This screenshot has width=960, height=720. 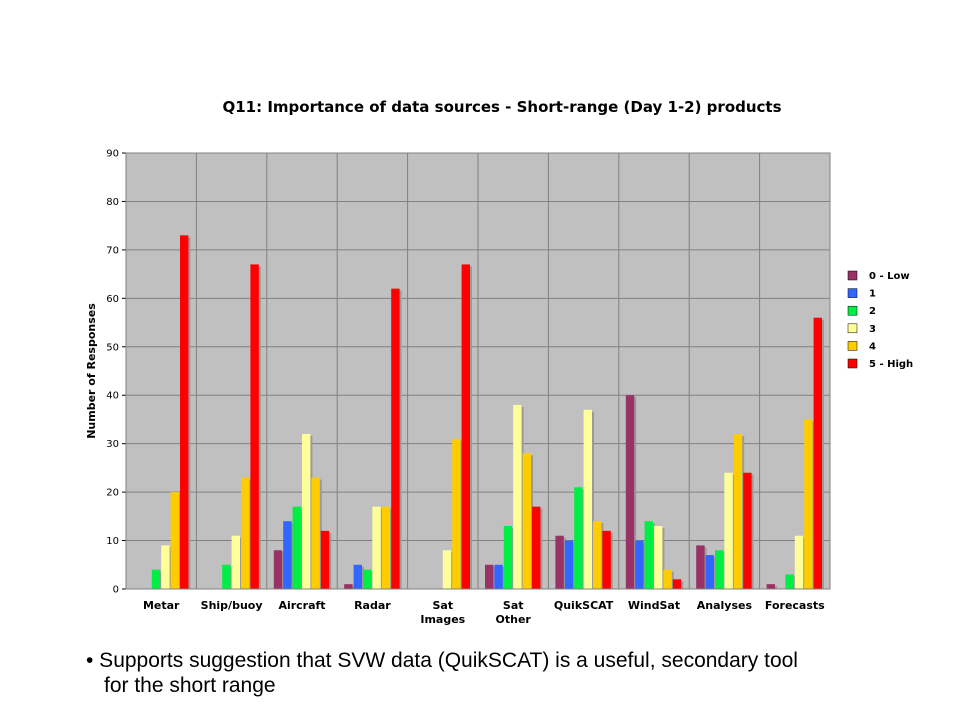 I want to click on x-tick-label: Forecasts, so click(x=795, y=605).